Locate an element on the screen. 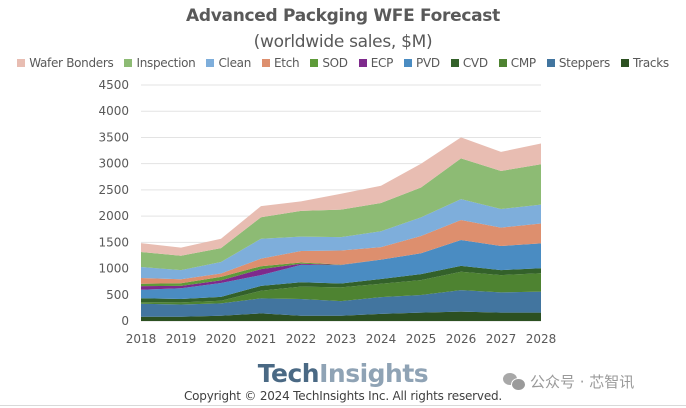 The image size is (686, 408). logo-insights: Insights is located at coordinates (374, 373).